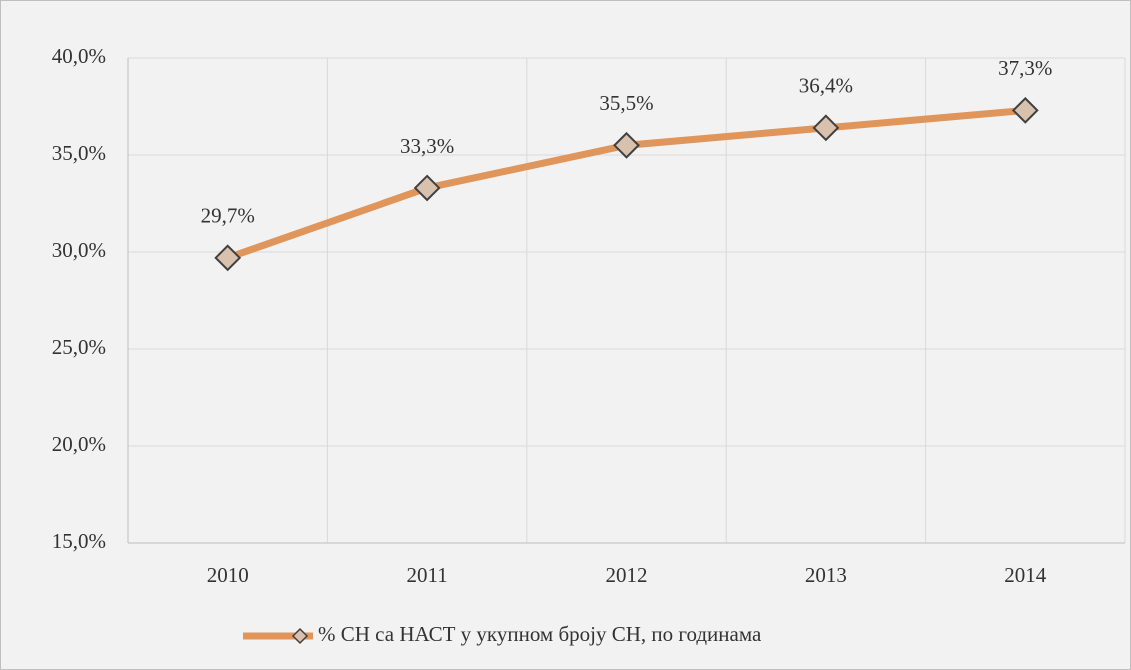  Describe the element at coordinates (228, 575) in the screenshot. I see `x-tick-label: 2010` at that location.